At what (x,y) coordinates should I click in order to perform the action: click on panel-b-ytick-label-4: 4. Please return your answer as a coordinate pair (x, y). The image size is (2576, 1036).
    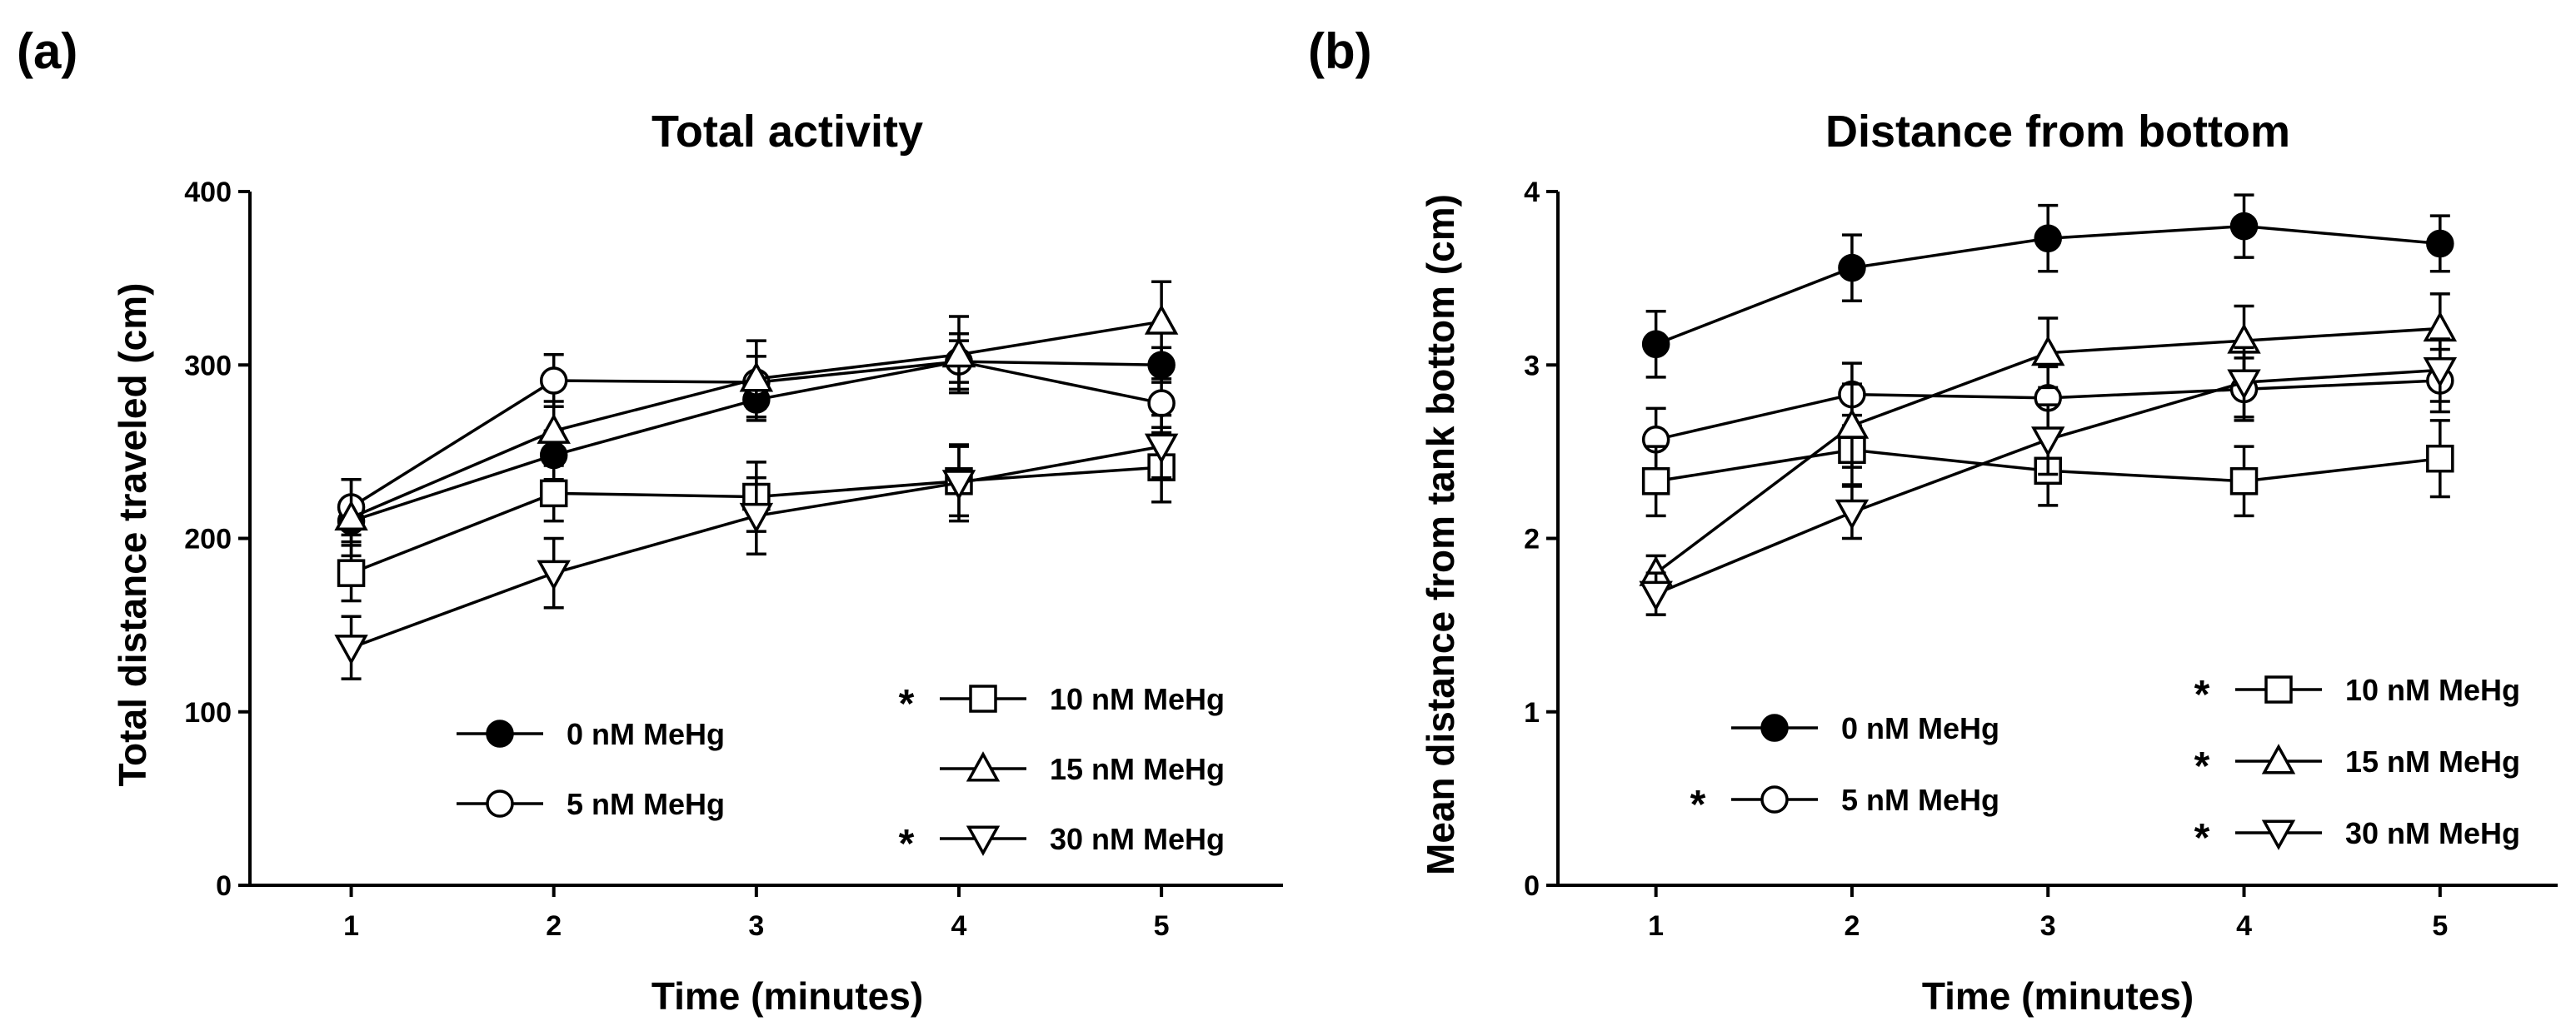
    Looking at the image, I should click on (1532, 192).